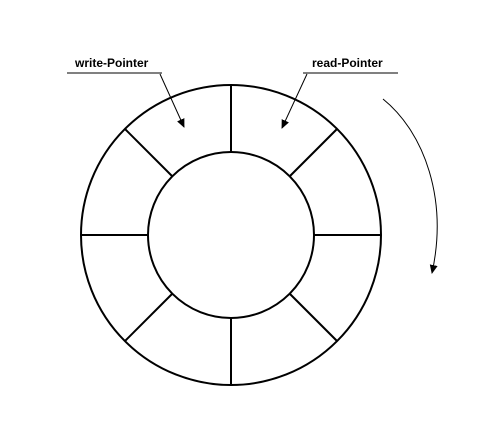 The height and width of the screenshot is (430, 480). Describe the element at coordinates (112, 63) in the screenshot. I see `write-pointer-label: write-Pointer` at that location.